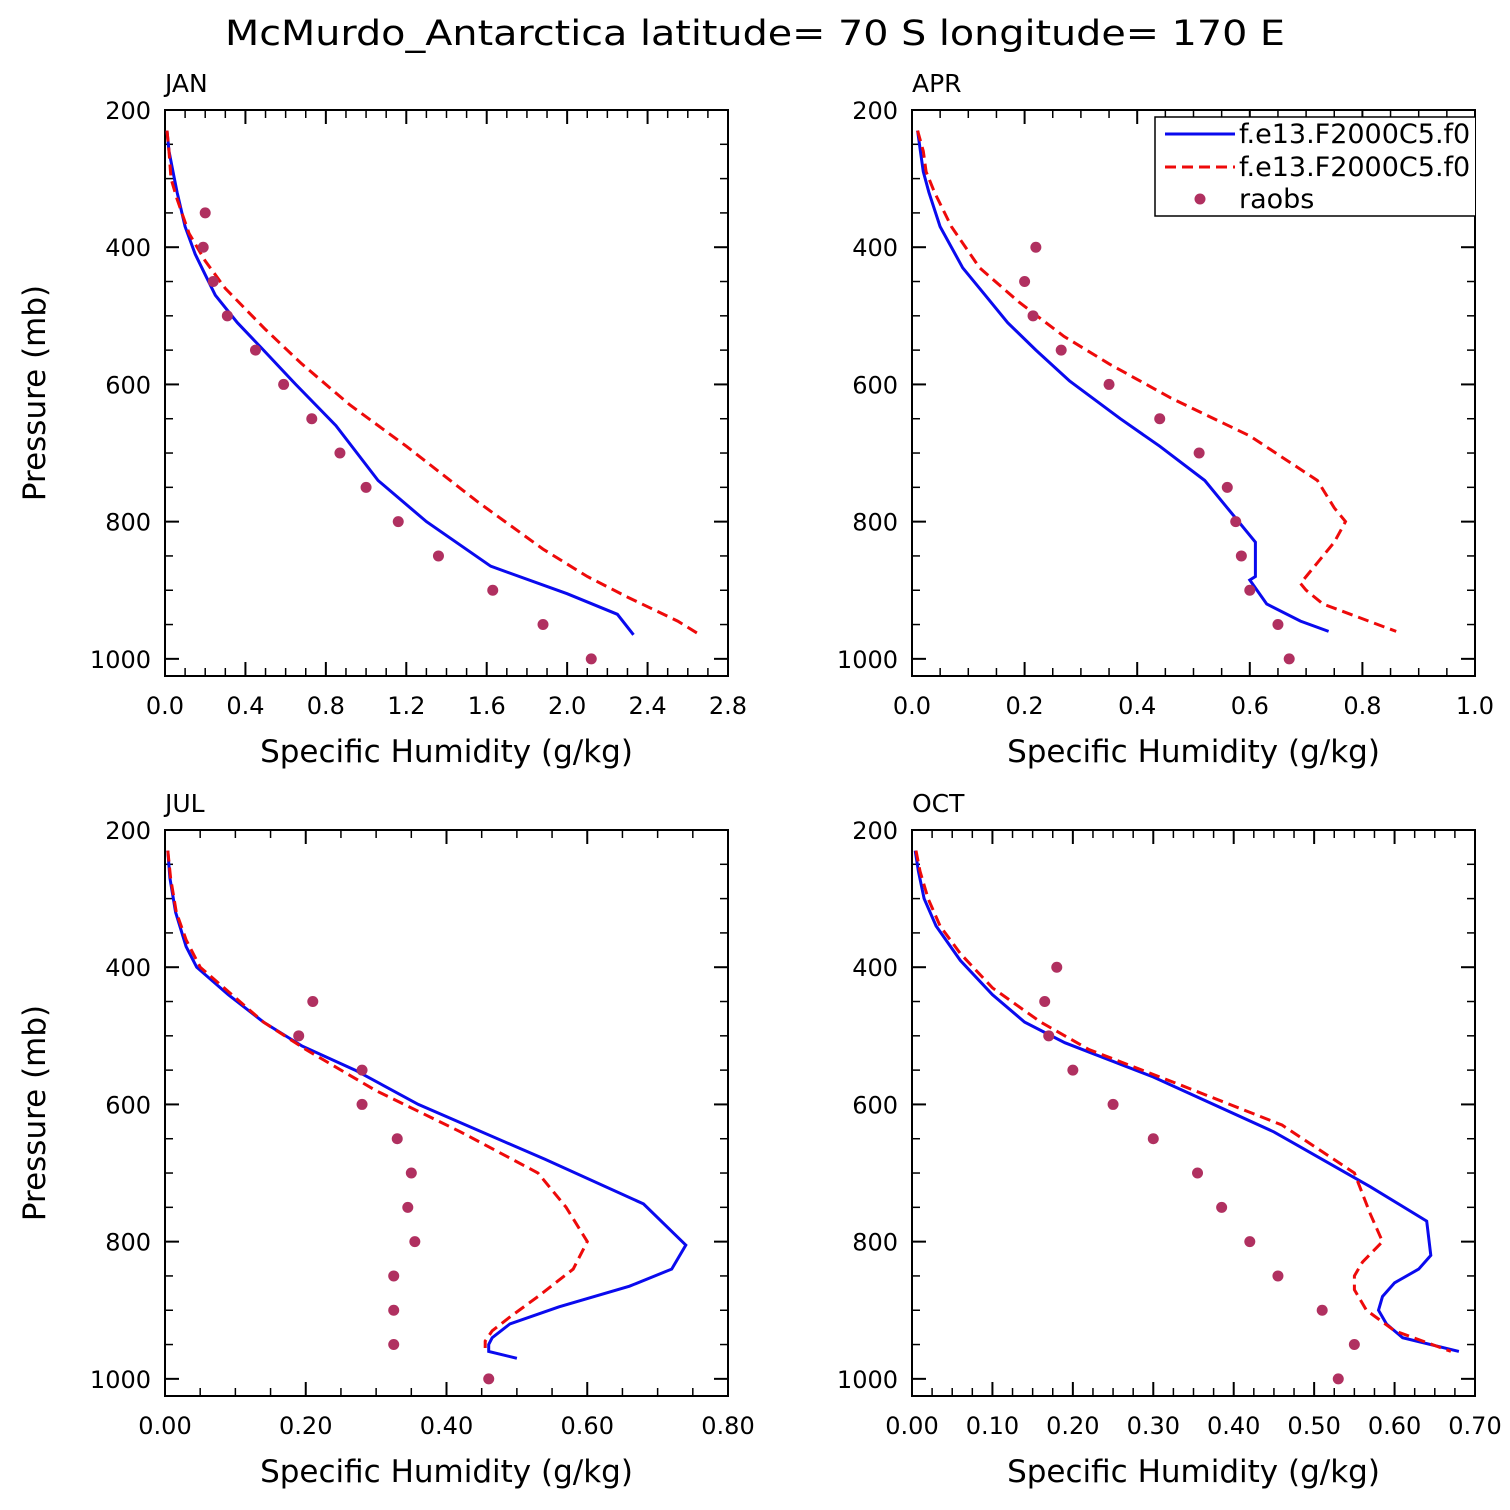  Describe the element at coordinates (406, 706) in the screenshot. I see `x-tick-label: 1.2` at that location.